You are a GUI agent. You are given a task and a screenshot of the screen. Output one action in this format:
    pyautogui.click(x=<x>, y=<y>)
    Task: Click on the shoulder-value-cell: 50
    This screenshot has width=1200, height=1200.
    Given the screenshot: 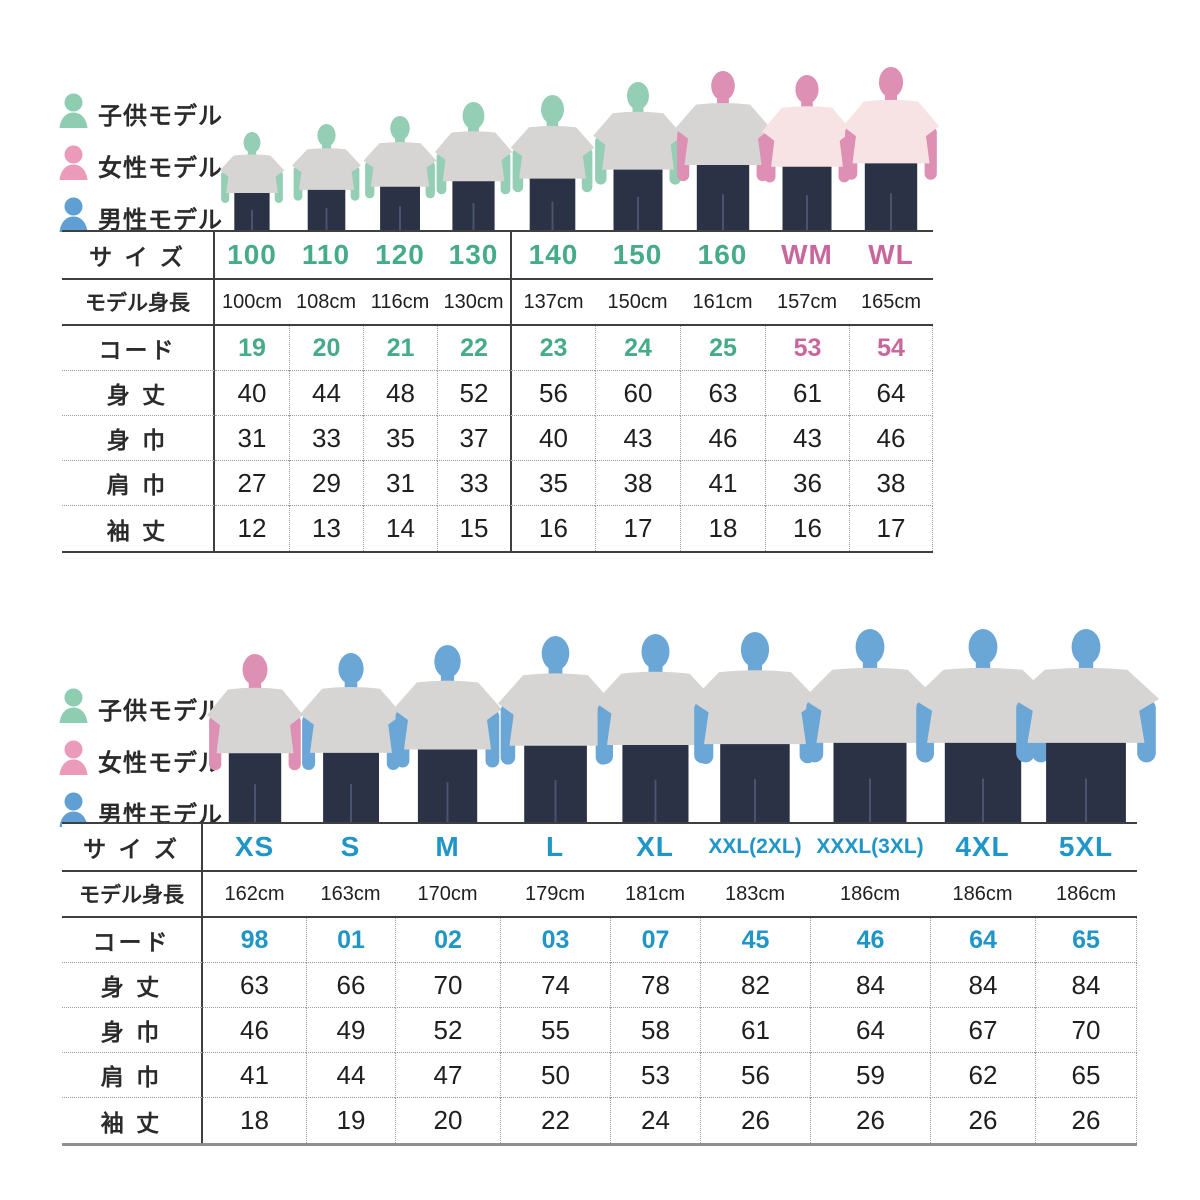 What is the action you would take?
    pyautogui.click(x=555, y=1075)
    